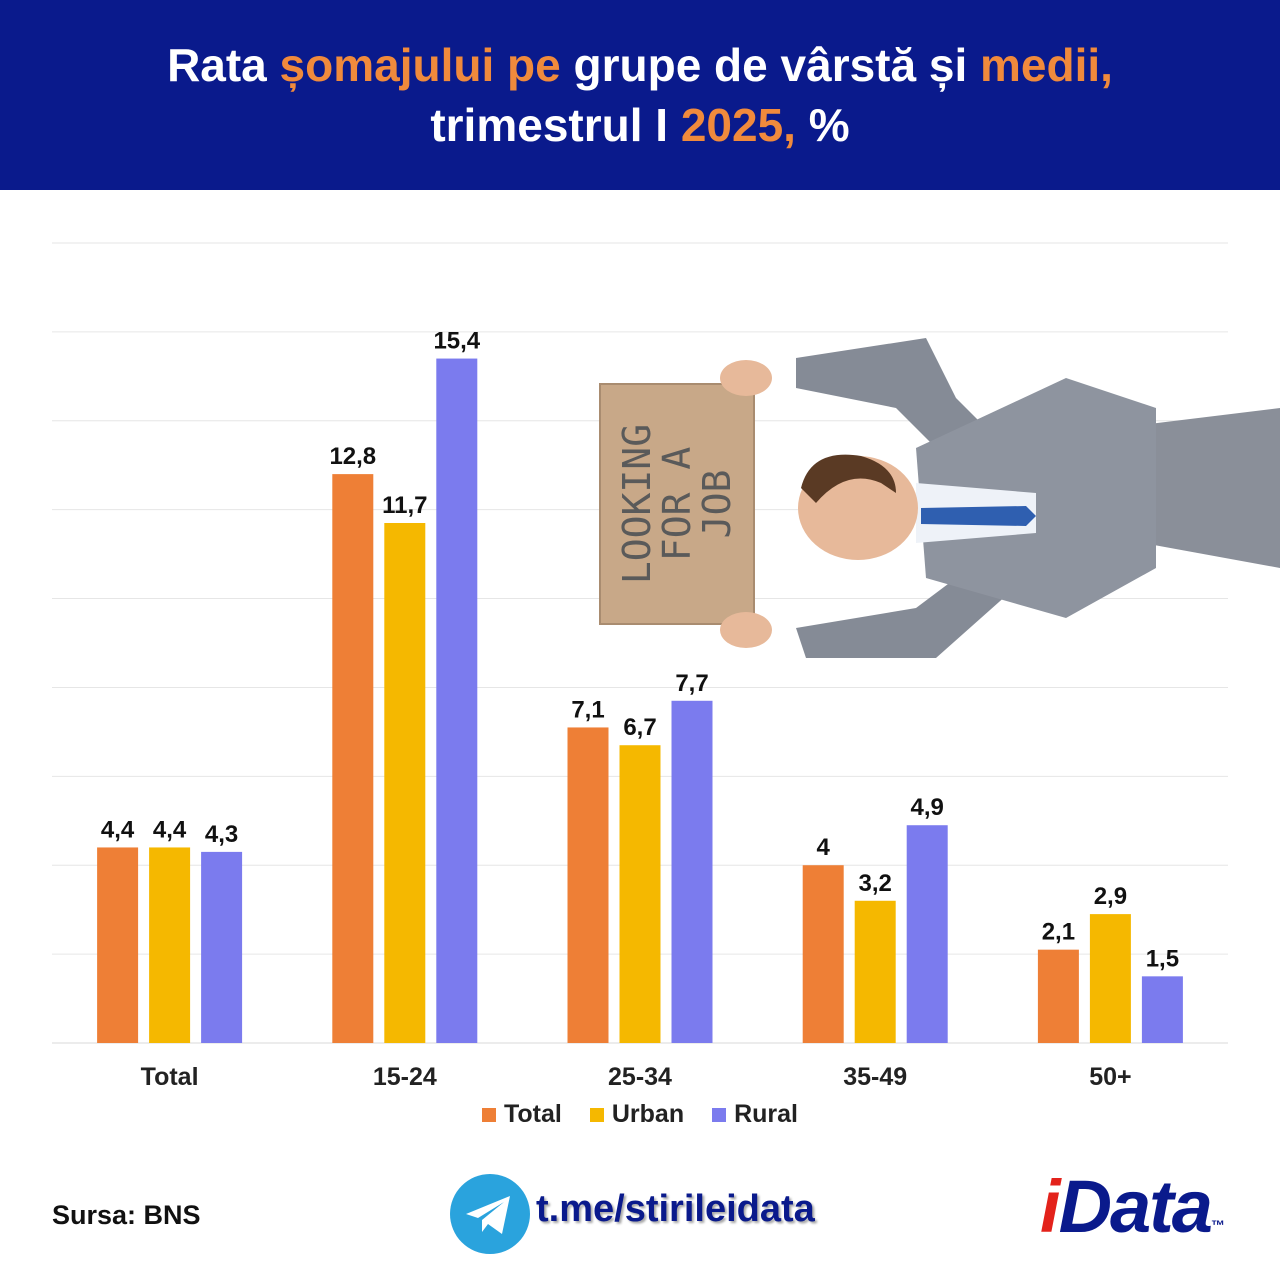 The image size is (1280, 1280). Describe the element at coordinates (637, 504) in the screenshot. I see `sign-text-line: LOOKING` at that location.